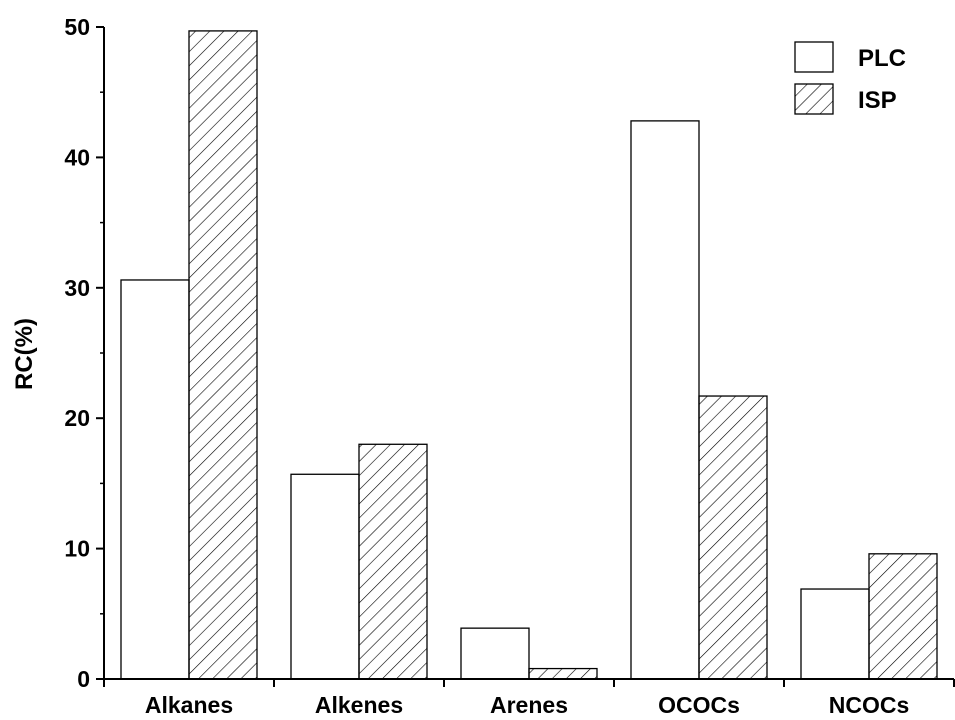  What do you see at coordinates (325, 576) in the screenshot?
I see `bar-plc-alkenes` at bounding box center [325, 576].